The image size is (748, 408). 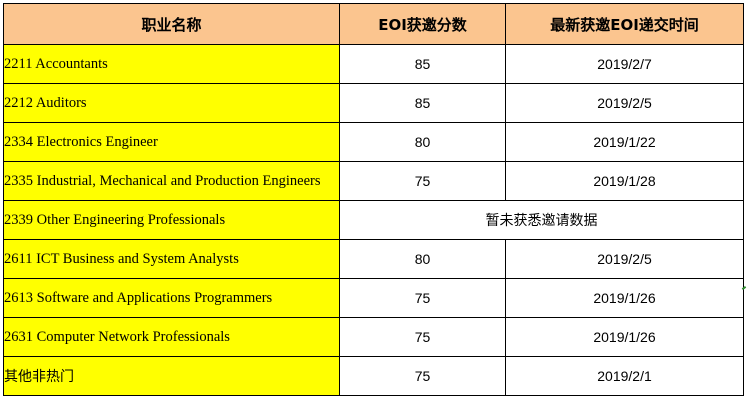 I want to click on date-cell: 2019/1/28, so click(x=624, y=181).